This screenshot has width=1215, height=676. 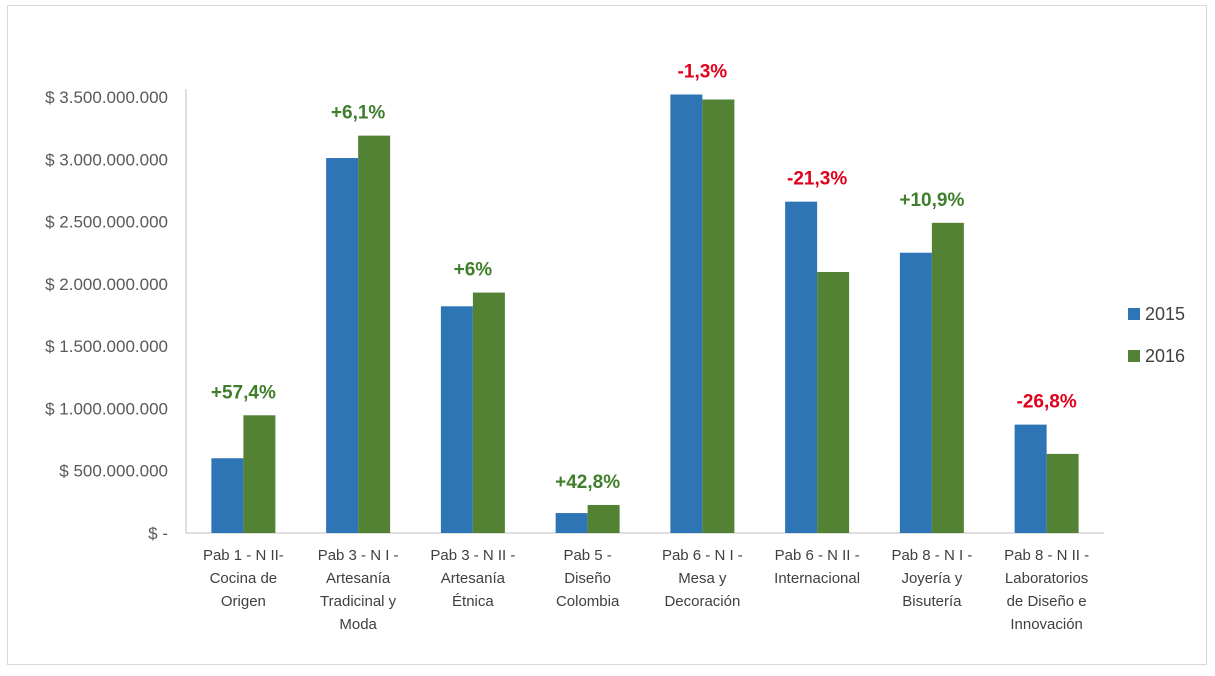 What do you see at coordinates (817, 567) in the screenshot?
I see `x-category-label: Pab 6 - N II - Internacional` at bounding box center [817, 567].